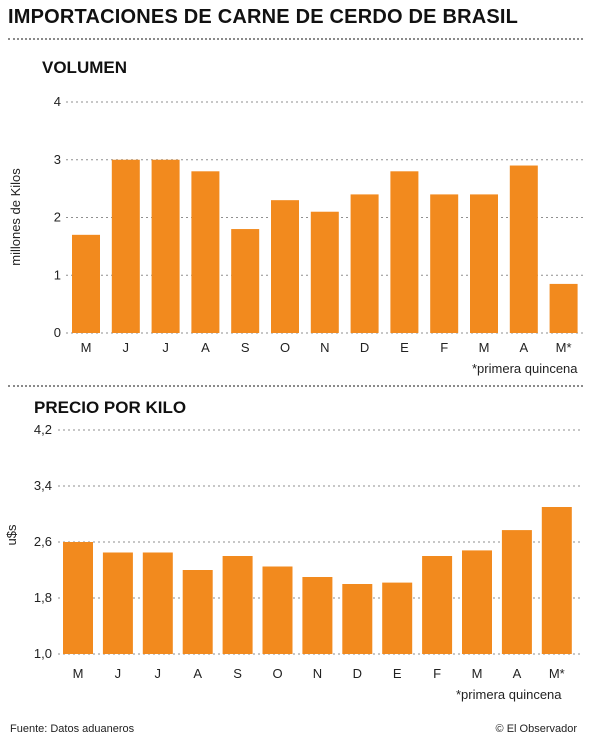 This screenshot has width=591, height=745. What do you see at coordinates (57, 159) in the screenshot?
I see `y-tick-label: 3` at bounding box center [57, 159].